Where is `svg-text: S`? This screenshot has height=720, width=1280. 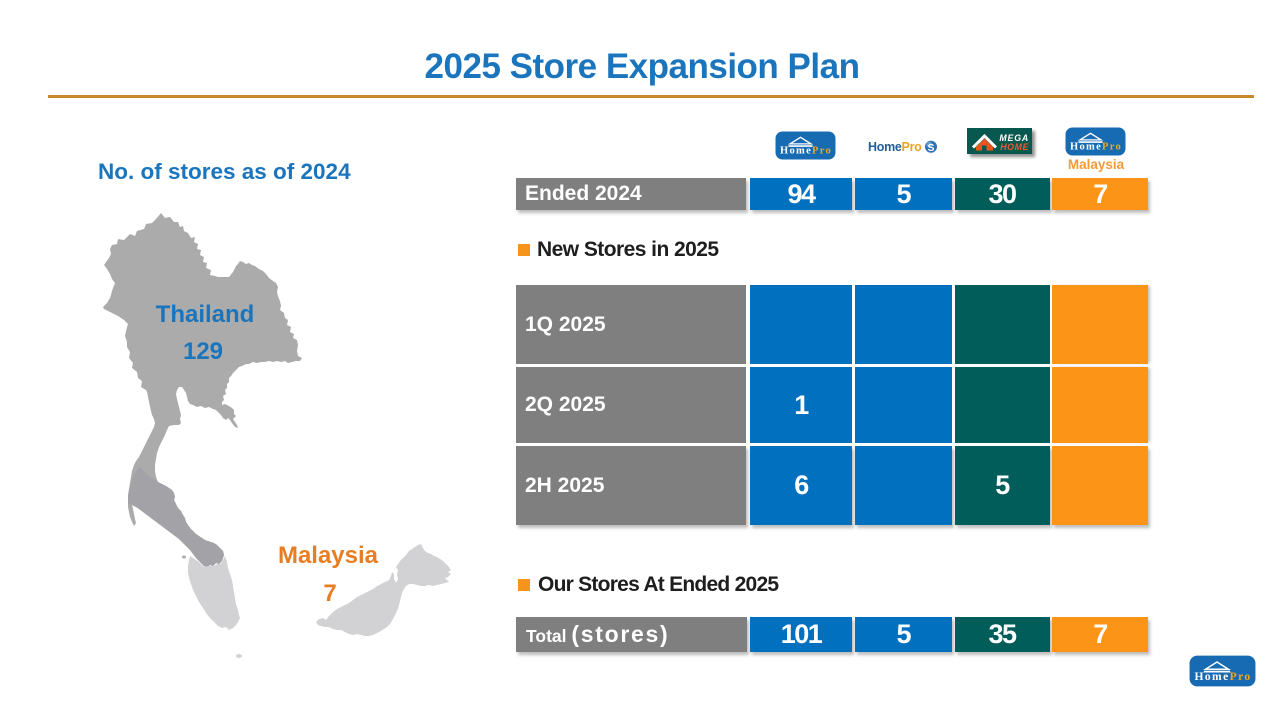
svg-text: S is located at coordinates (930, 148).